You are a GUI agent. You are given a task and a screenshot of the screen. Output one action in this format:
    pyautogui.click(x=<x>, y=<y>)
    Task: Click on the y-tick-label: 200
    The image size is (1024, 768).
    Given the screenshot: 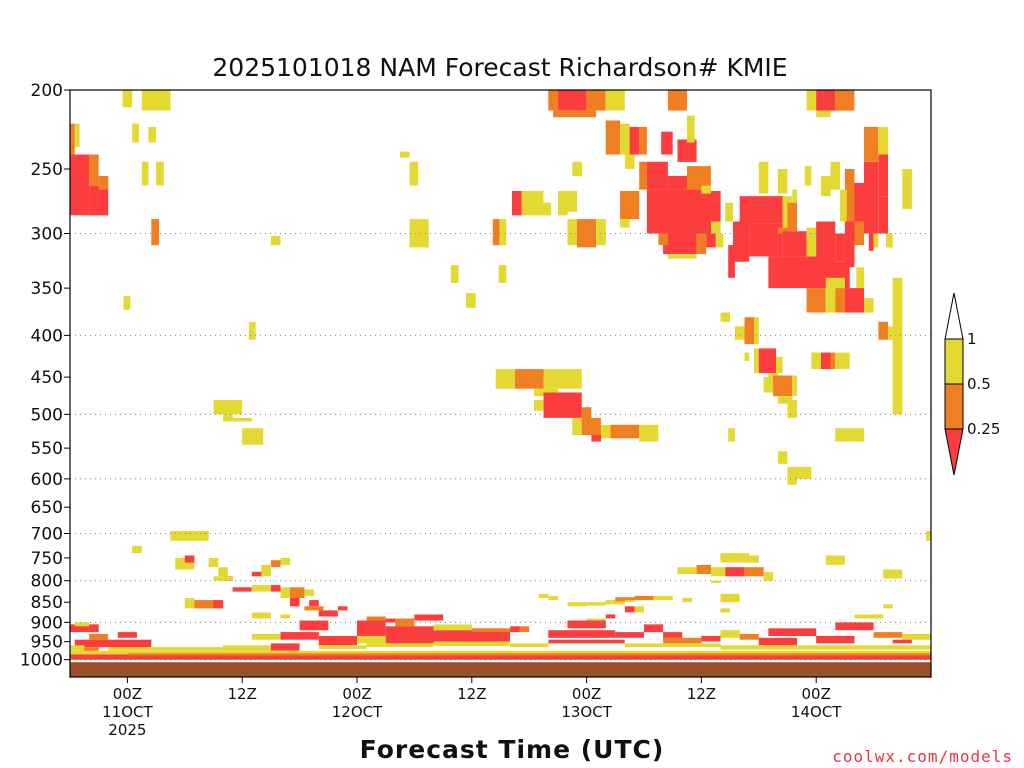 What is the action you would take?
    pyautogui.click(x=47, y=91)
    